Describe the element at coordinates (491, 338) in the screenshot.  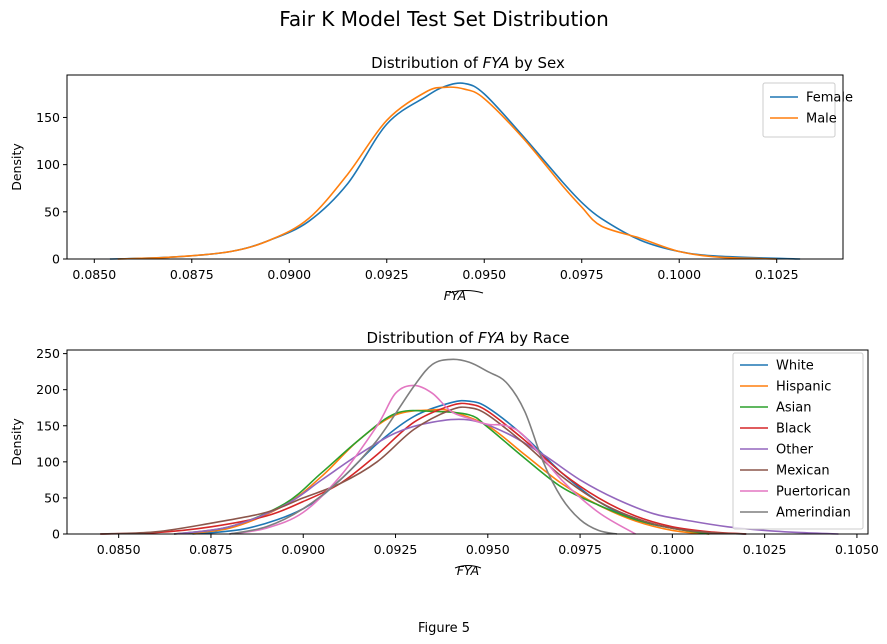
I see `subplot-race-title-symbol: FYA` at that location.